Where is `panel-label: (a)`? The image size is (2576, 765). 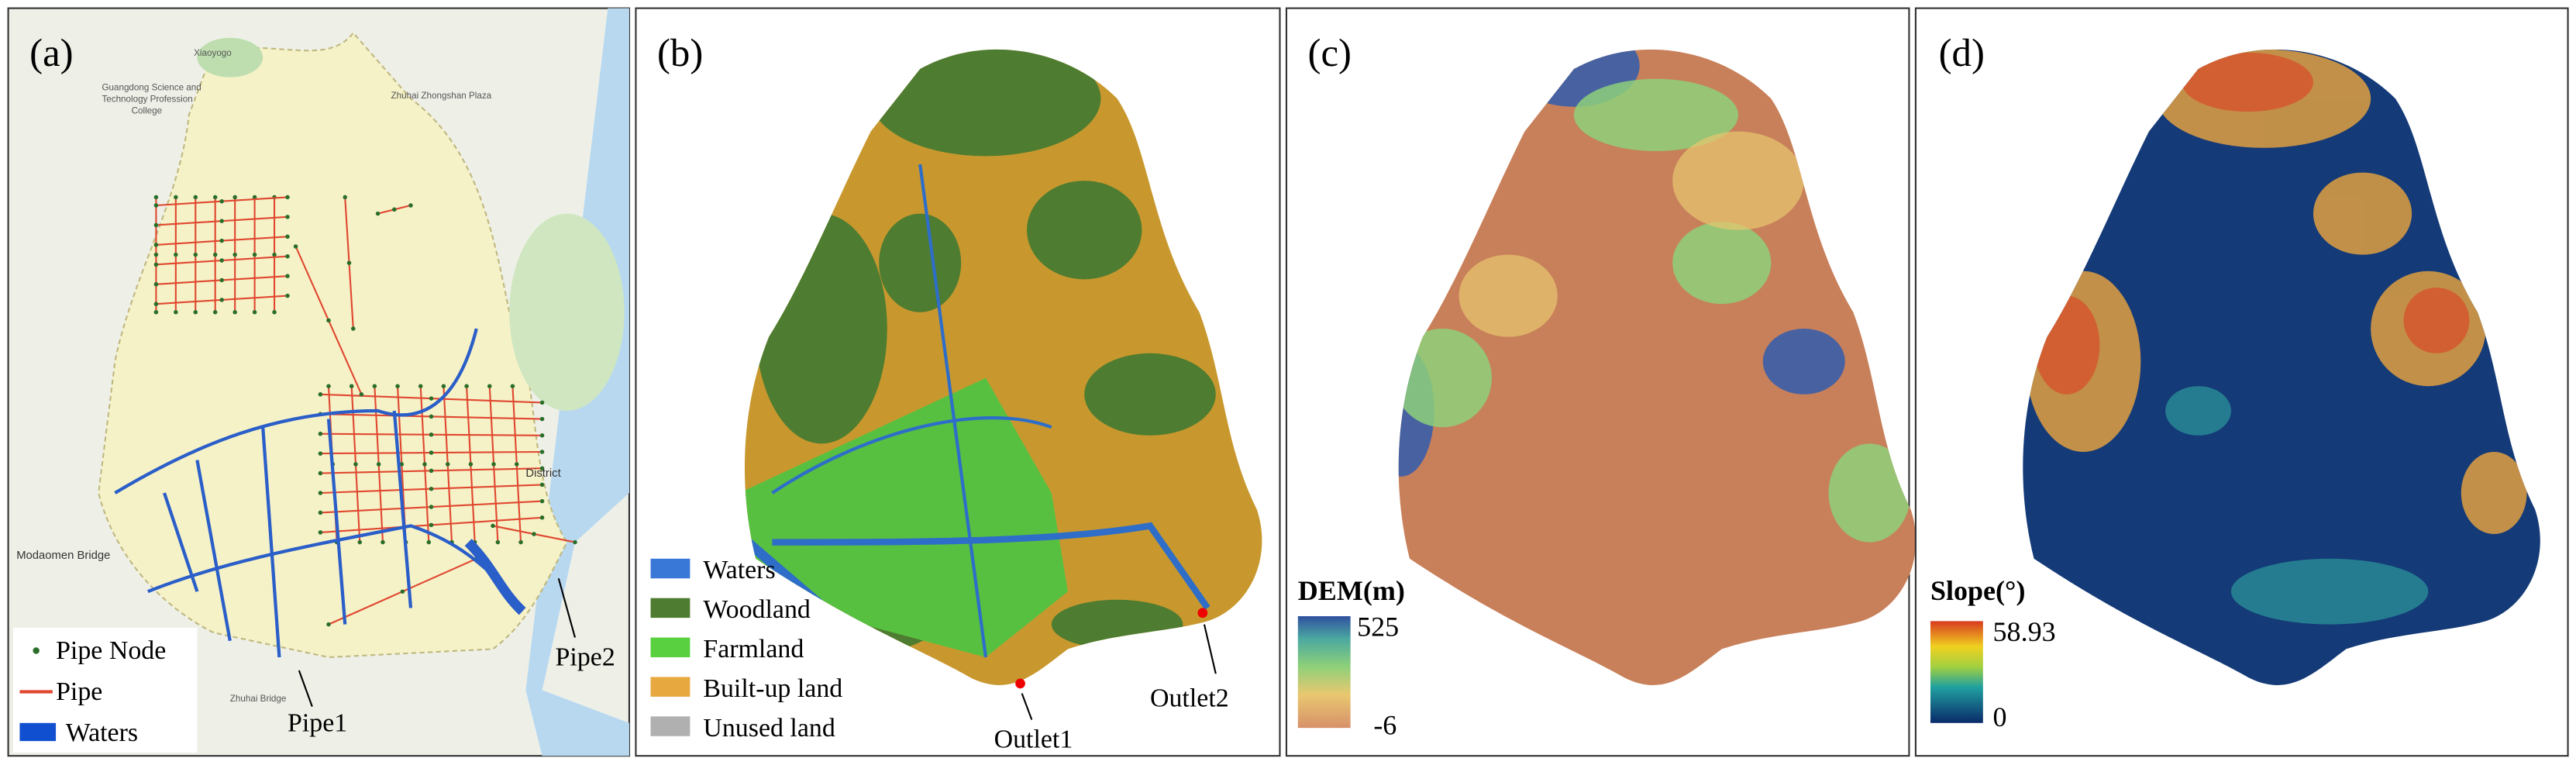
panel-label: (a) is located at coordinates (51, 54).